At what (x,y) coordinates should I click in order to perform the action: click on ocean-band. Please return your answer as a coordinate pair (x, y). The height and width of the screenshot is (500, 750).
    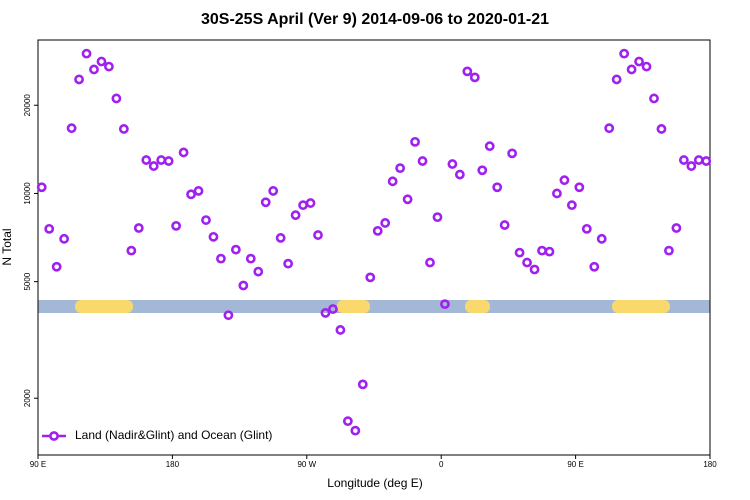
    Looking at the image, I should click on (374, 306).